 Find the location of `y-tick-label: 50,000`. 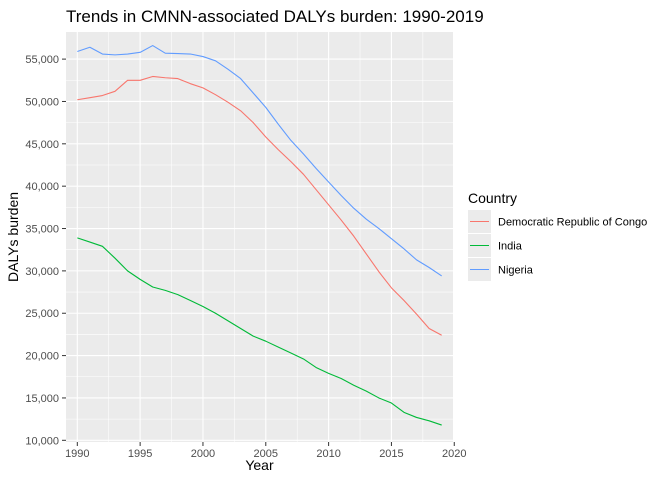

y-tick-label: 50,000 is located at coordinates (42, 102).